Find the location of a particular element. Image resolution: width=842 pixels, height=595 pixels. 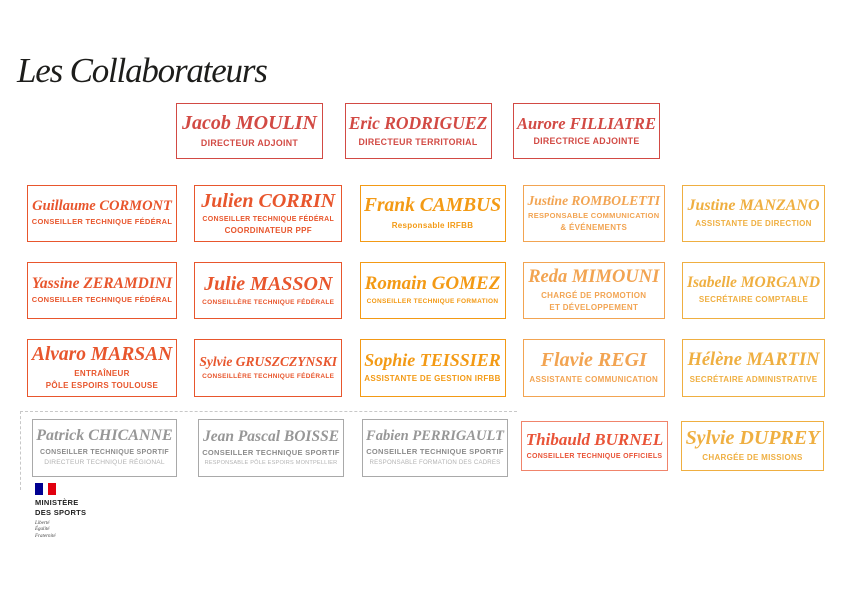

person-title-line: DIRECTEUR TERRITORIAL is located at coordinates (418, 141).